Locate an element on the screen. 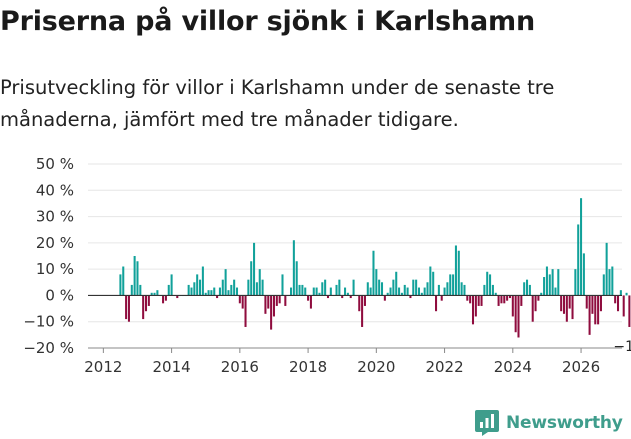 The height and width of the screenshot is (439, 631). newsworthy-logo-icon is located at coordinates (487, 423).